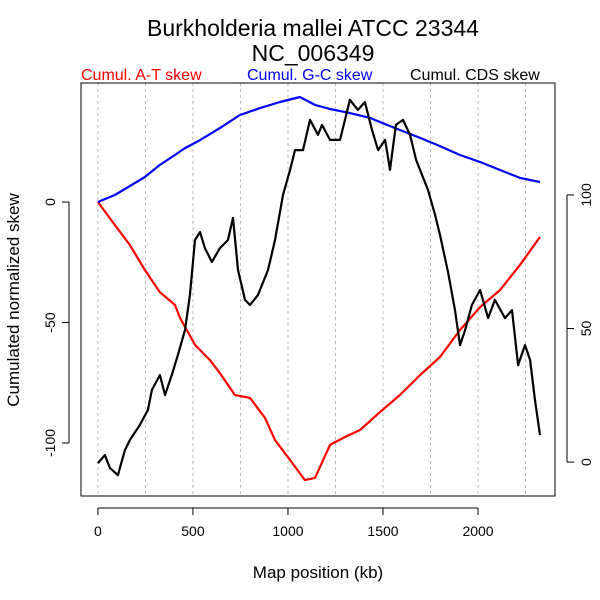 Image resolution: width=600 pixels, height=600 pixels. What do you see at coordinates (318, 572) in the screenshot?
I see `x-axis-label: Map position (kb)` at bounding box center [318, 572].